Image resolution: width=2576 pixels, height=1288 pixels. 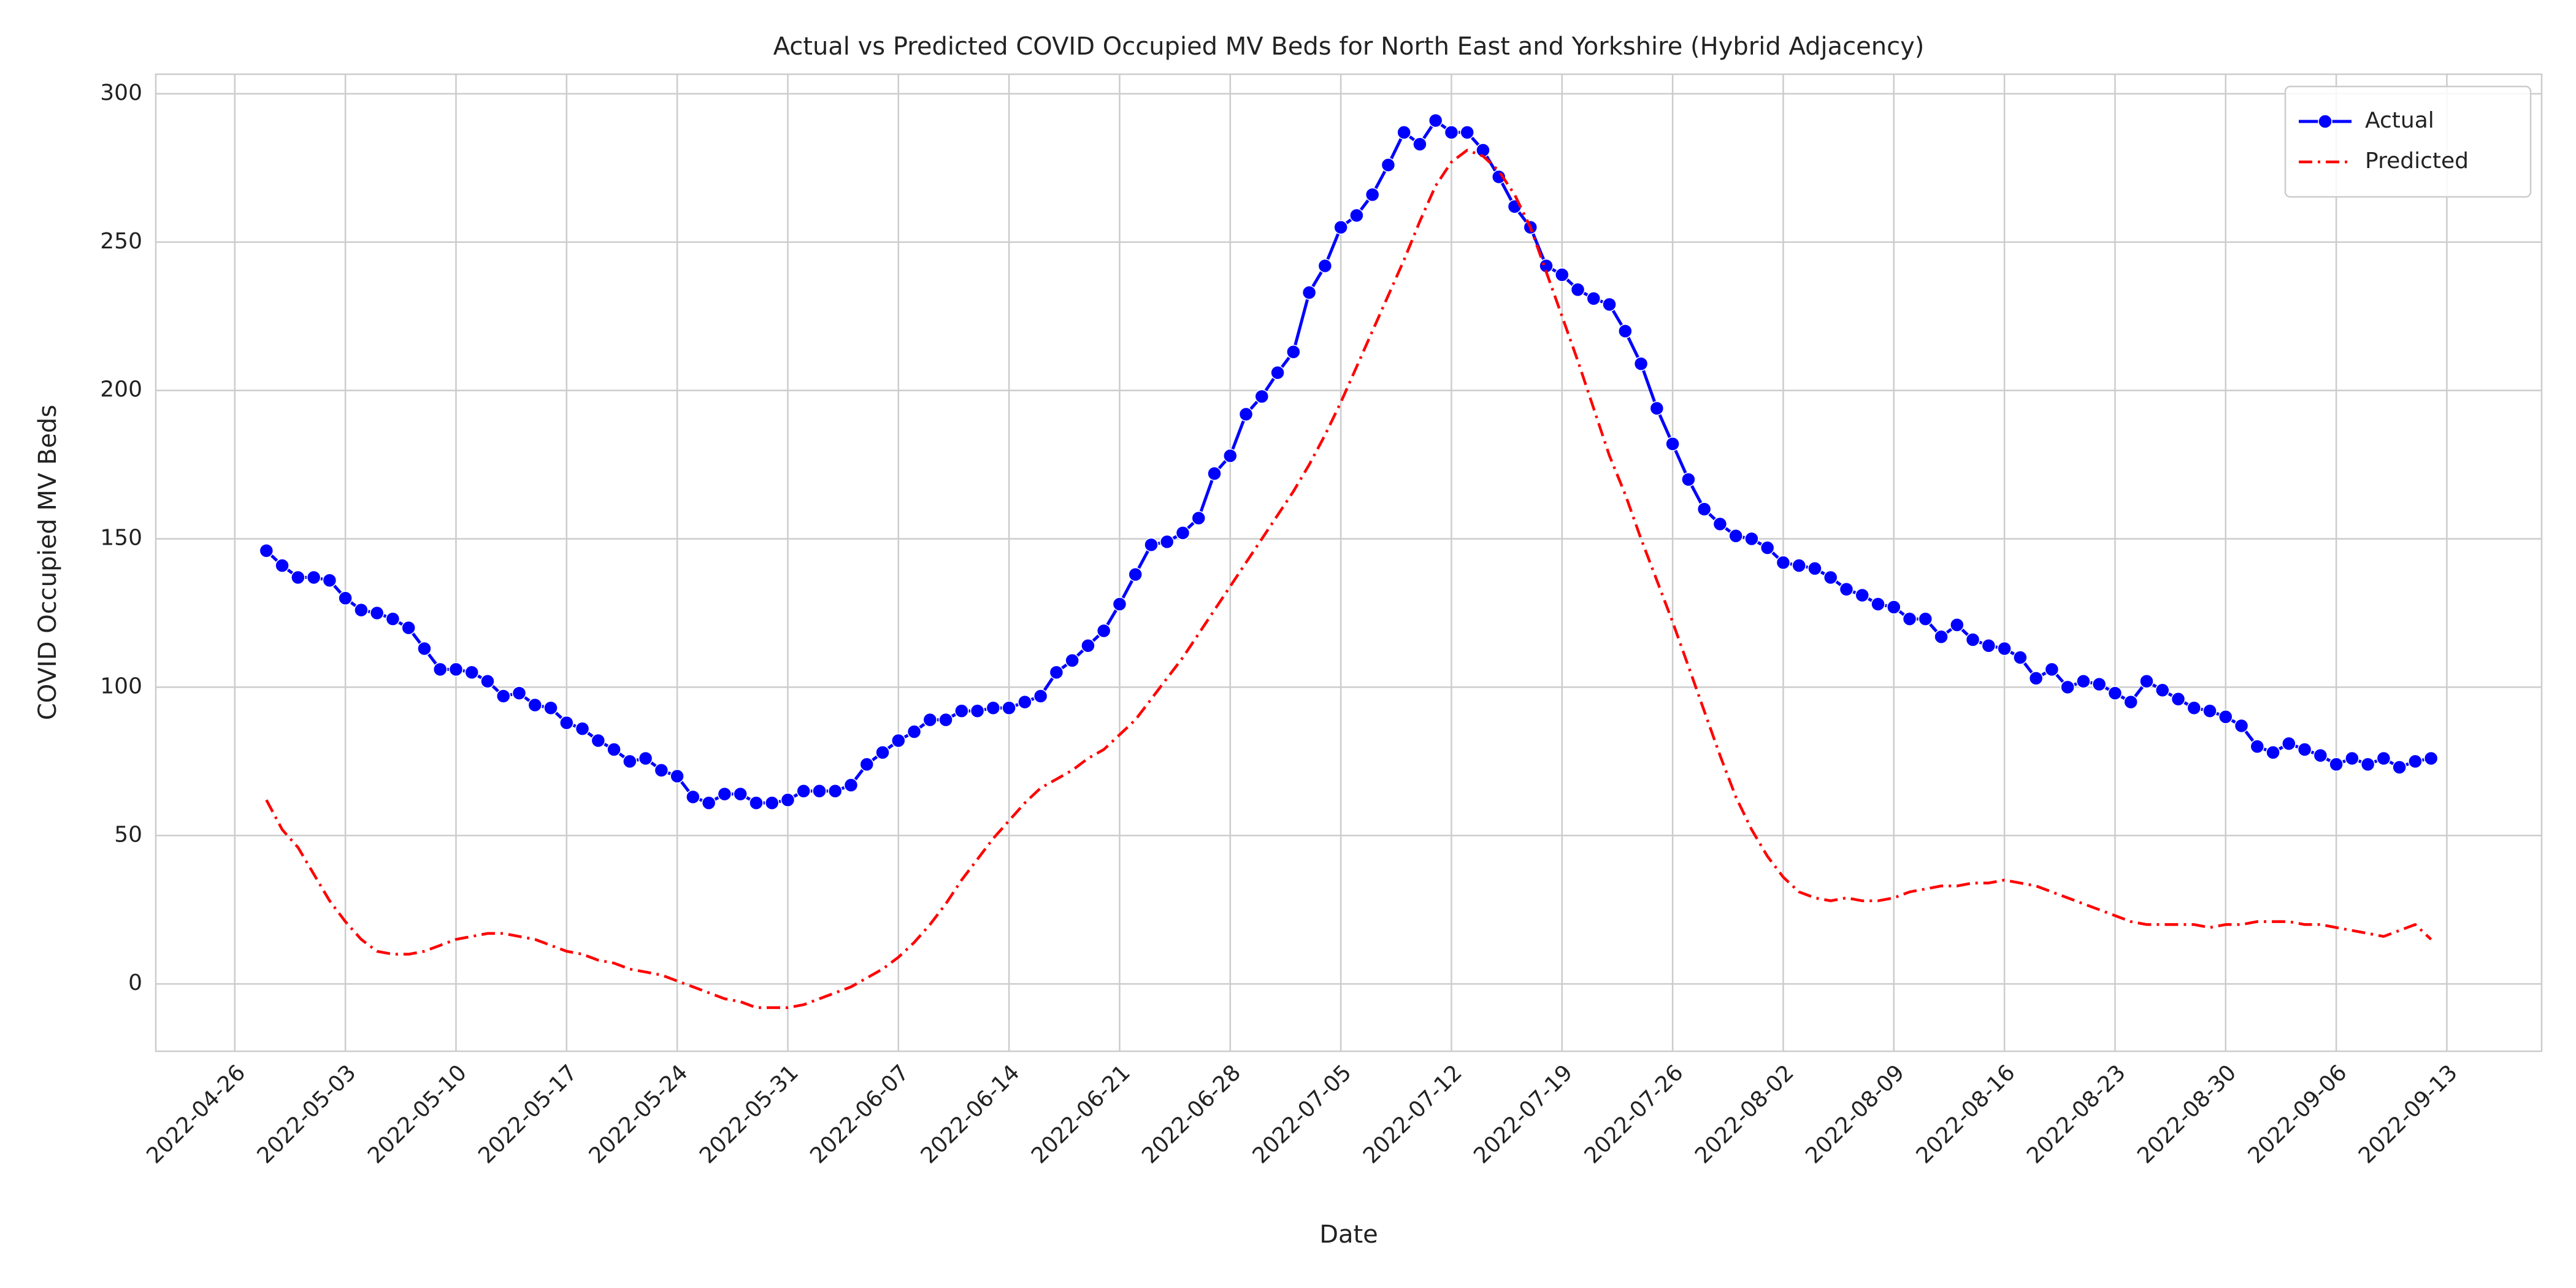 I want to click on x-axis-label: Date, so click(x=1348, y=1235).